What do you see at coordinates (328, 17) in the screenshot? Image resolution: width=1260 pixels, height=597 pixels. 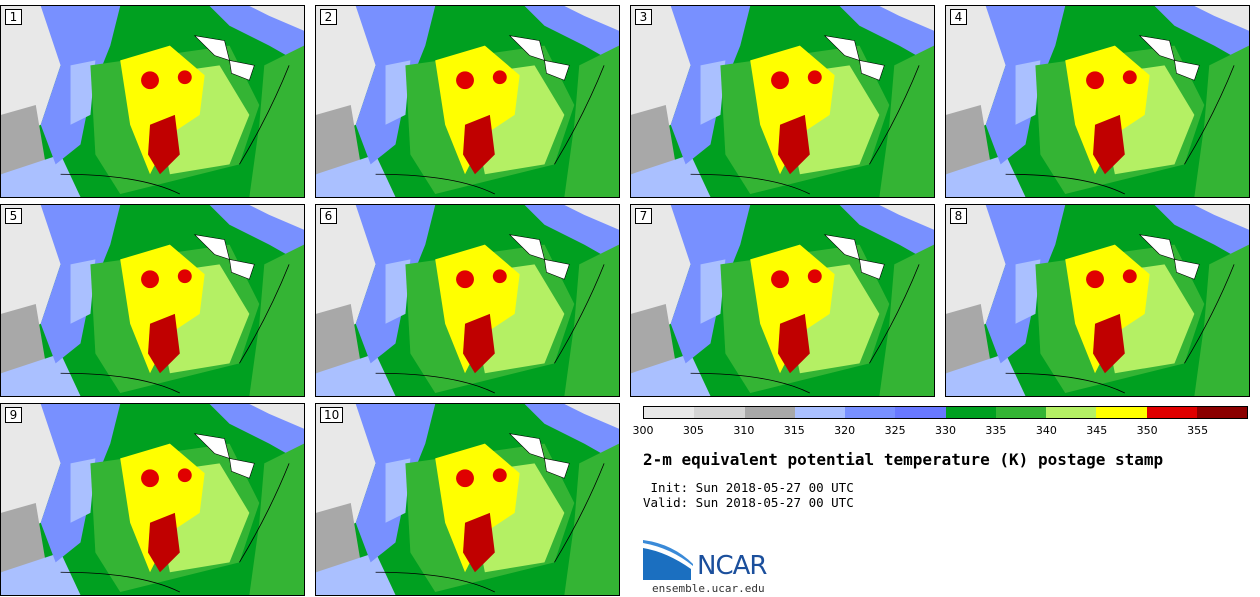 I see `panel-number: 2` at bounding box center [328, 17].